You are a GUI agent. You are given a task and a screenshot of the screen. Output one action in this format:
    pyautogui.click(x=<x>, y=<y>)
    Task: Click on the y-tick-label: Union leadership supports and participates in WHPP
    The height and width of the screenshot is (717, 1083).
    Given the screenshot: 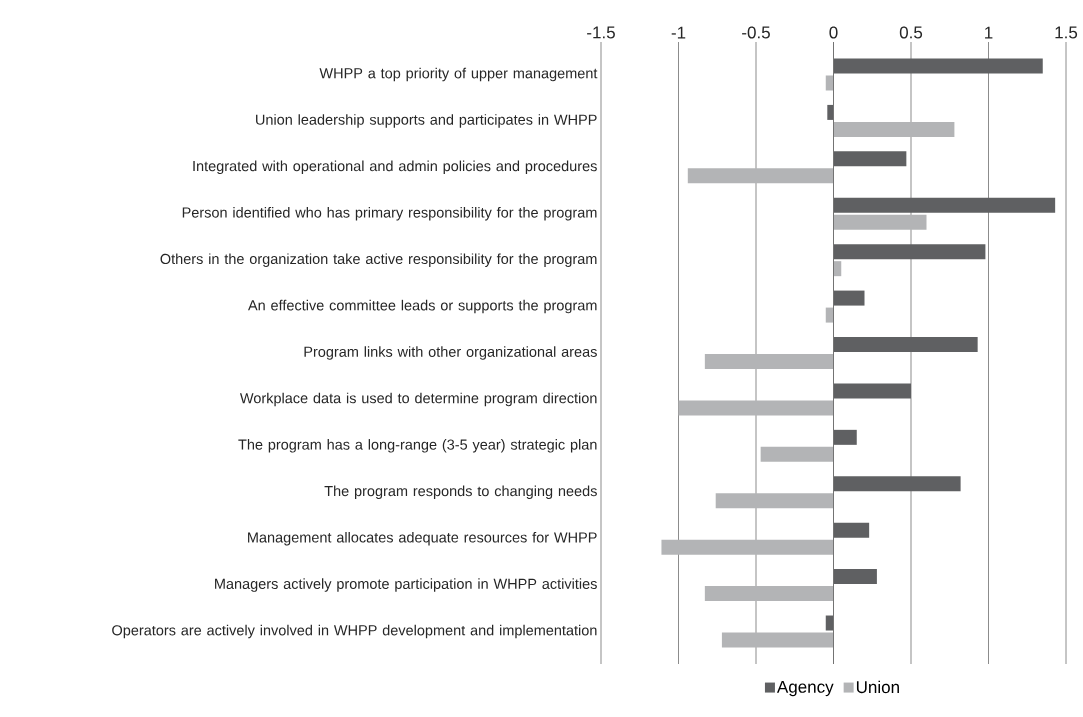 What is the action you would take?
    pyautogui.click(x=426, y=121)
    